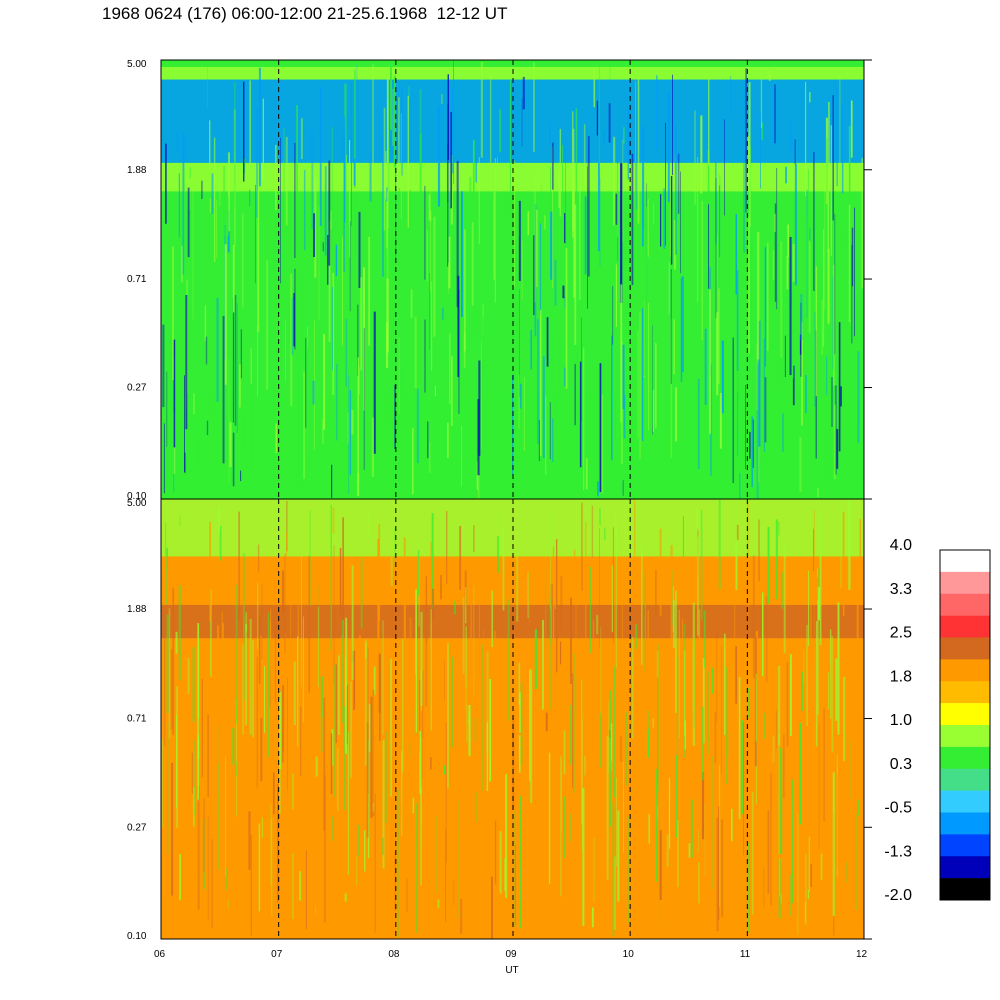  What do you see at coordinates (512, 954) in the screenshot?
I see `x-tick-label: 09` at bounding box center [512, 954].